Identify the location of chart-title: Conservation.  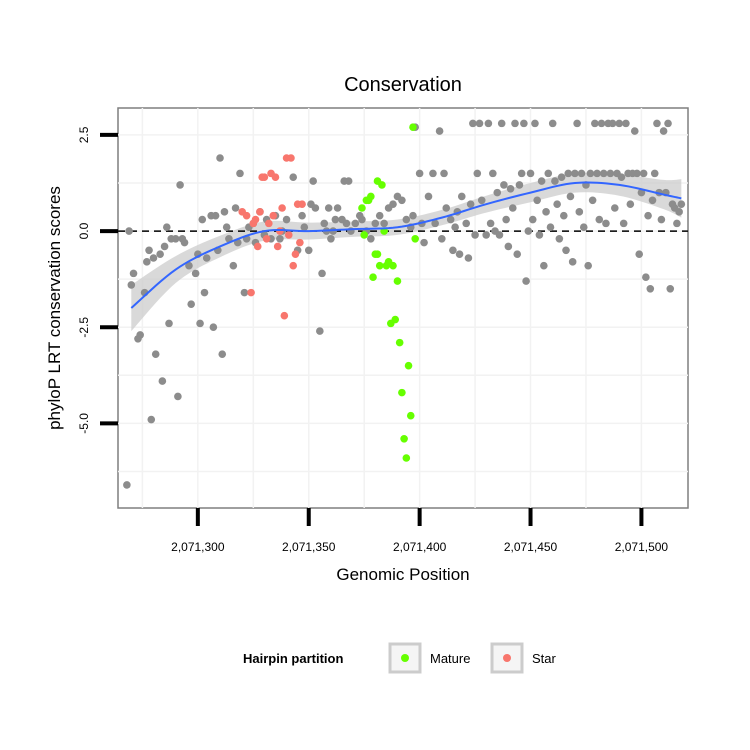
(403, 85).